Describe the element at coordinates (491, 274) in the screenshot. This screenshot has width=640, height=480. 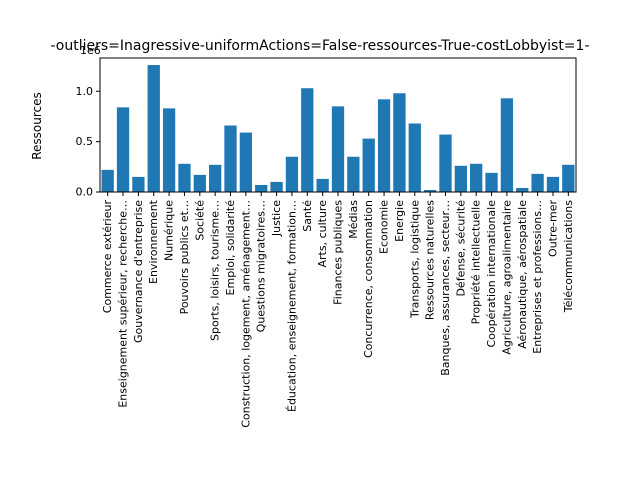
I see `x-tick-label-25: Coopération internationale` at that location.